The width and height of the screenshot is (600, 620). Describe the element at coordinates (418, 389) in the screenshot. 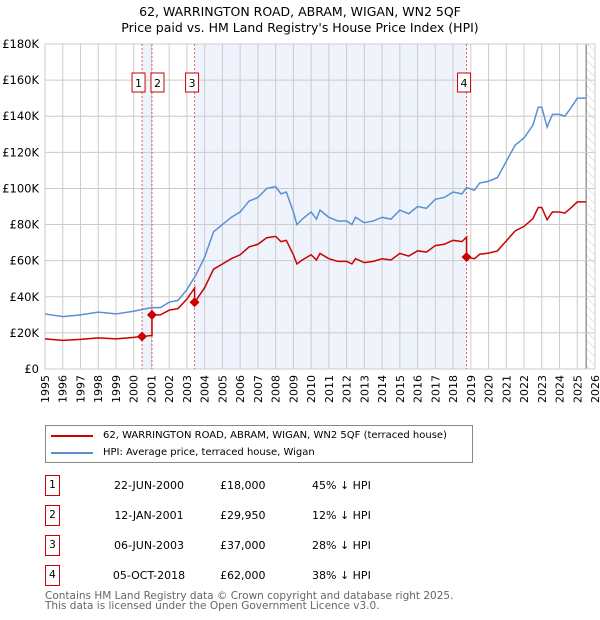

I see `x-tick-label: 2016` at that location.